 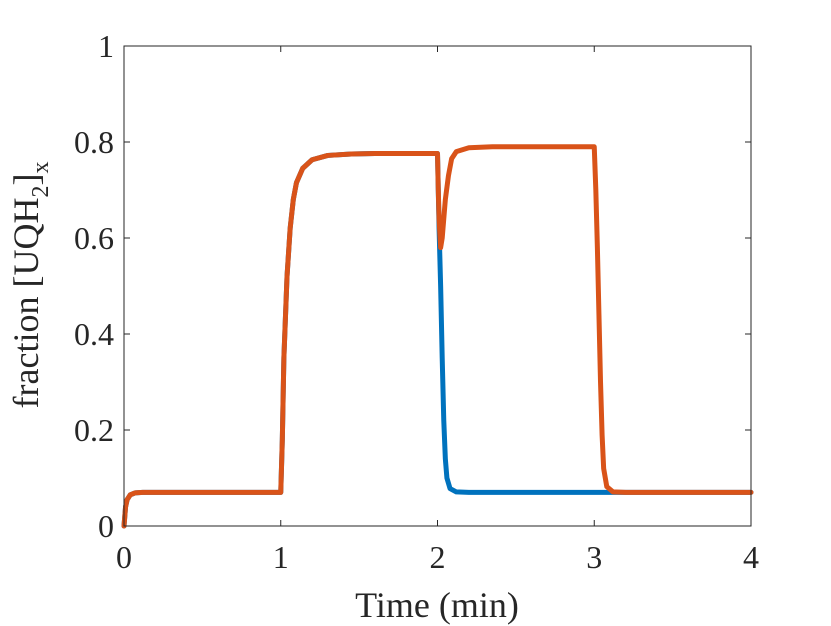 What do you see at coordinates (106, 46) in the screenshot?
I see `y-tick-label: 1` at bounding box center [106, 46].